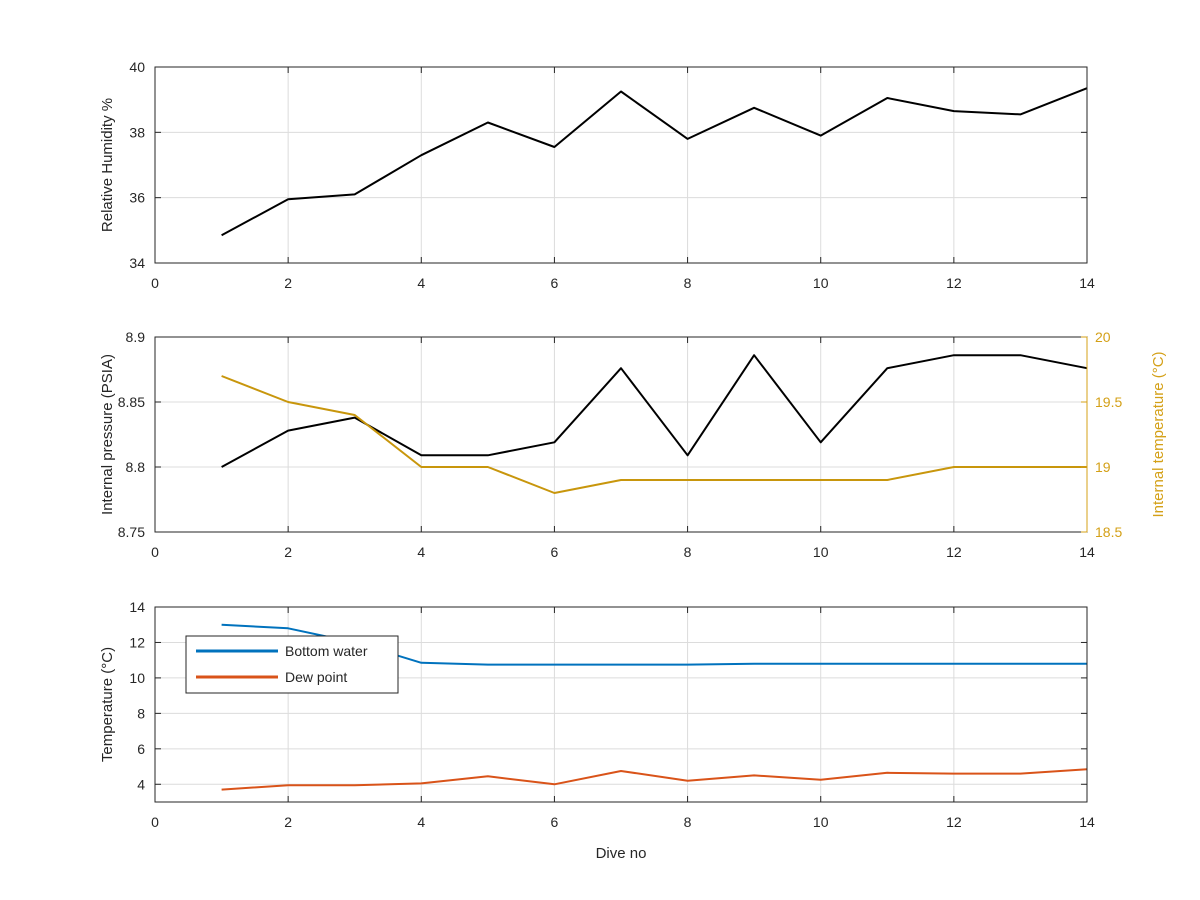 Image resolution: width=1200 pixels, height=900 pixels. What do you see at coordinates (141, 784) in the screenshot?
I see `y-tick-label: 4` at bounding box center [141, 784].